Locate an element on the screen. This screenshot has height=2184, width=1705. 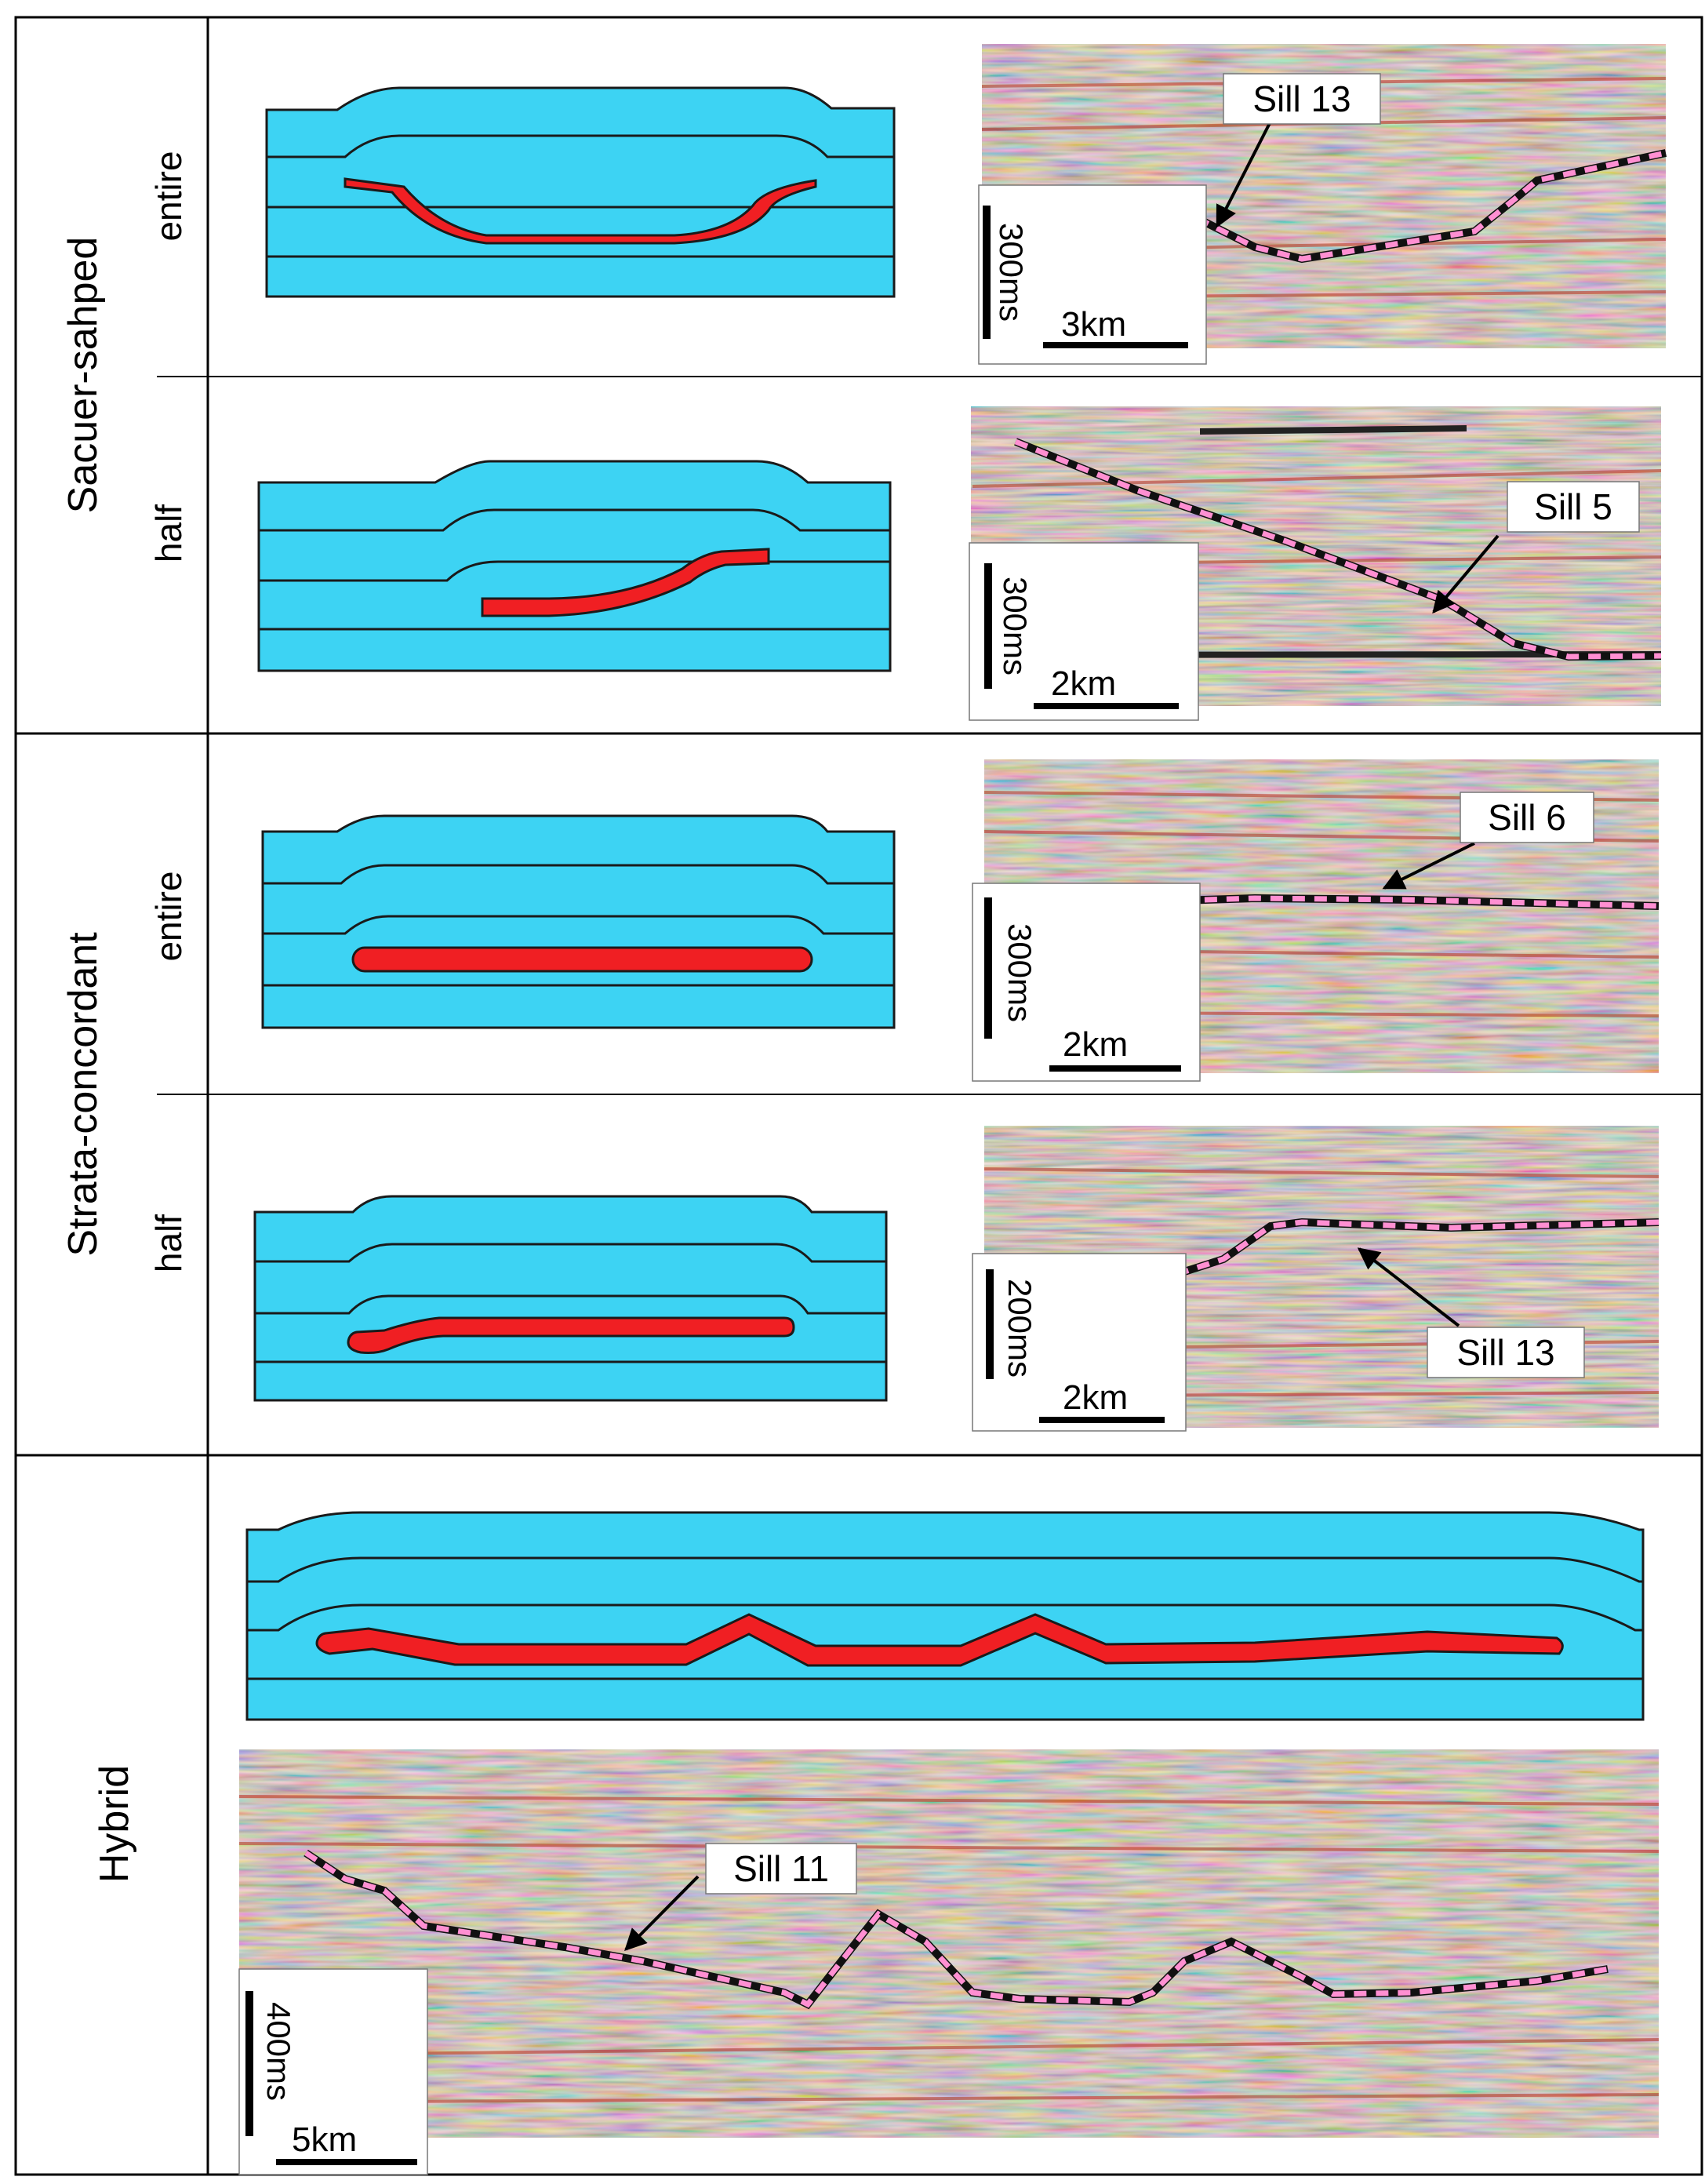
category-label-strata: Strata-concordant is located at coordinates (83, 1094).